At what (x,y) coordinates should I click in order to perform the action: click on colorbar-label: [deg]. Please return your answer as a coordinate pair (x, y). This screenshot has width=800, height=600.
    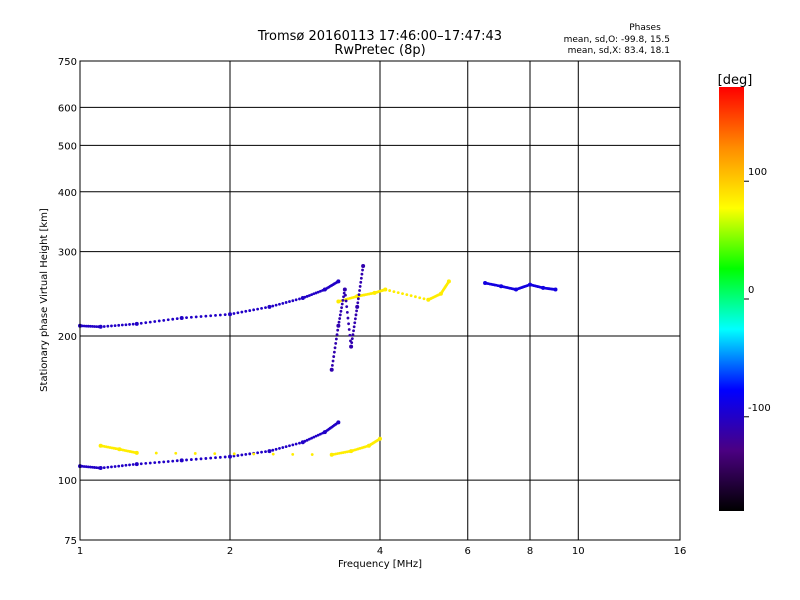
    Looking at the image, I should click on (735, 80).